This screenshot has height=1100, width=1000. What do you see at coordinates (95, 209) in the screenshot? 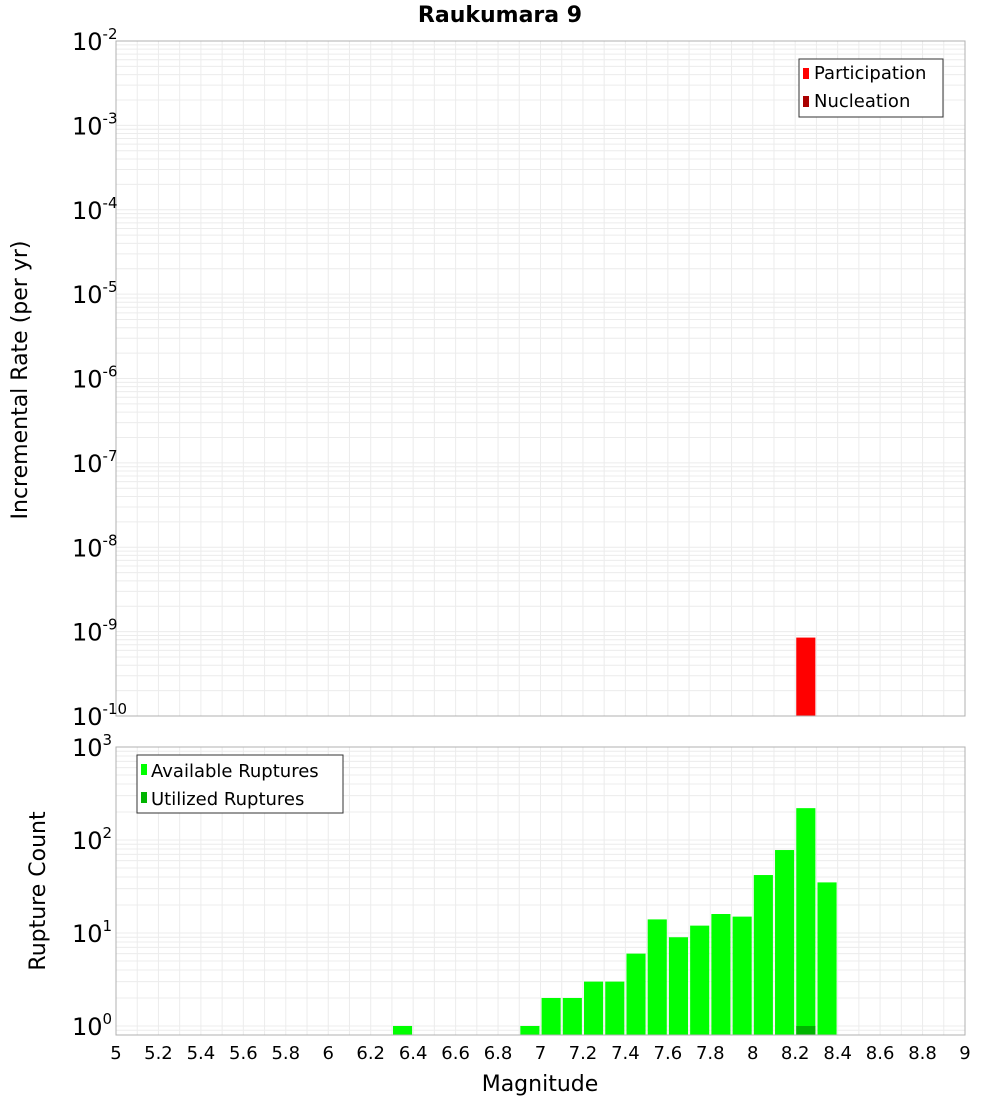
I see `top-y-tick-label: 10⁻⁴` at bounding box center [95, 209].